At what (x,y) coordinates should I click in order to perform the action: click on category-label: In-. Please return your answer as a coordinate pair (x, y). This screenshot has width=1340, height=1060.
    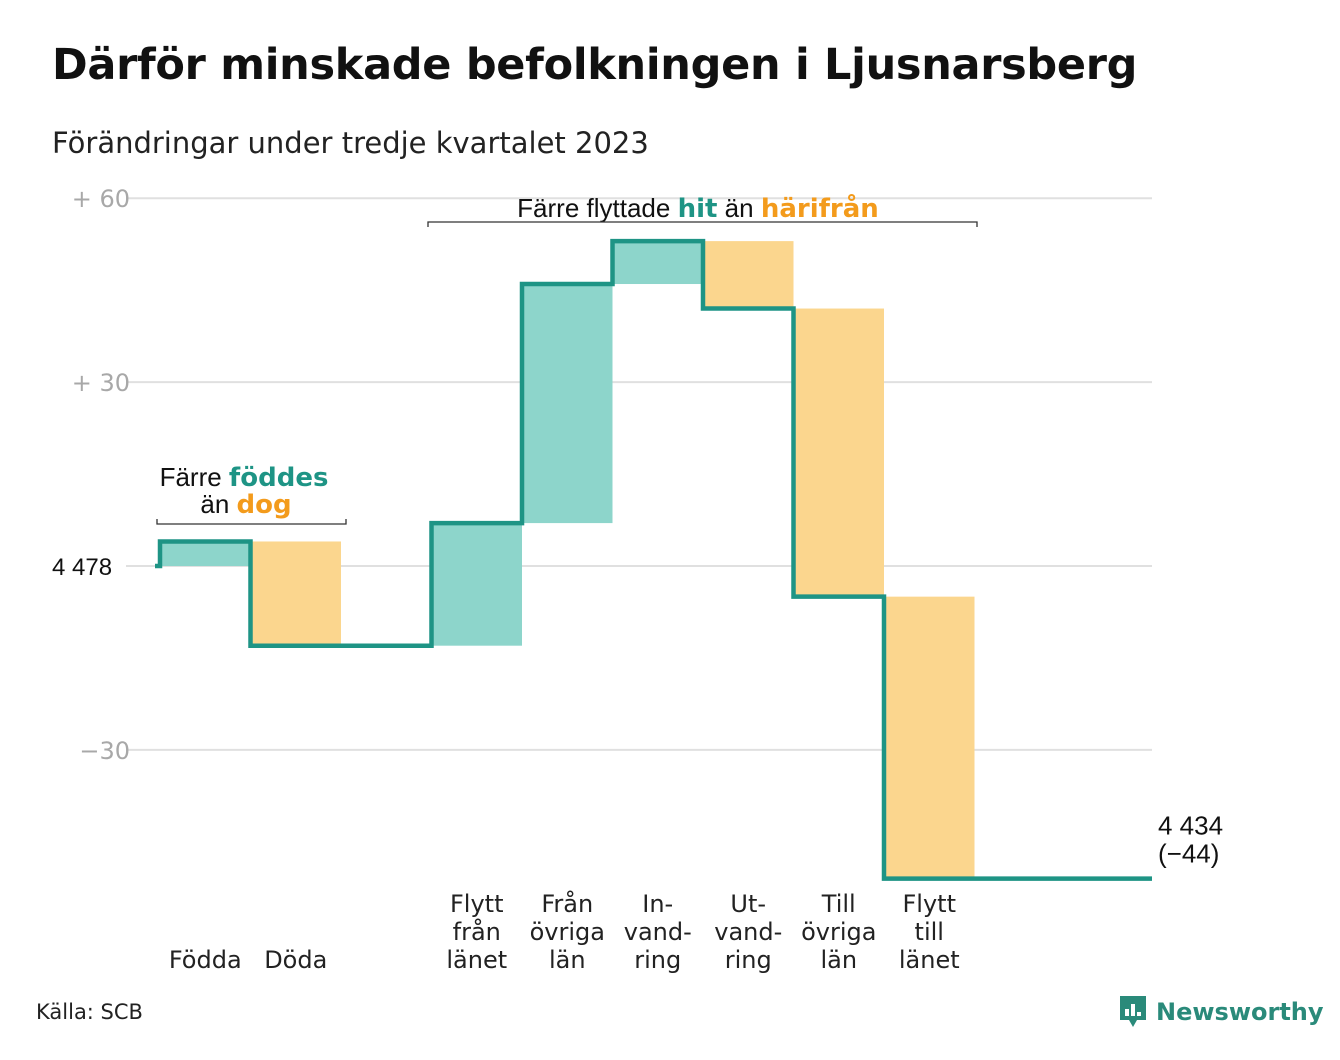
    Looking at the image, I should click on (657, 904).